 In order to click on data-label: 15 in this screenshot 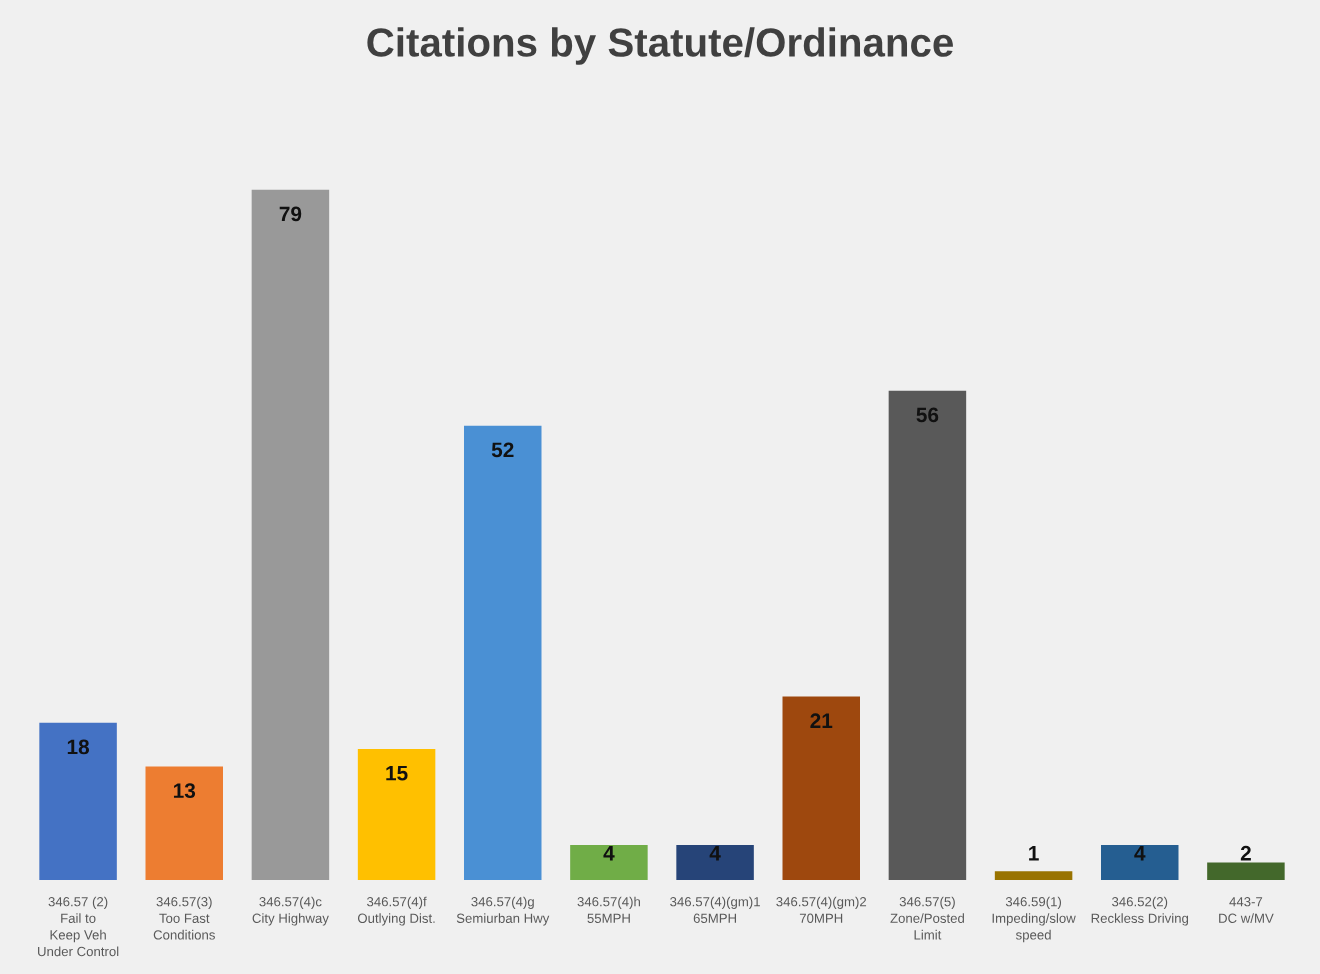, I will do `click(397, 773)`.